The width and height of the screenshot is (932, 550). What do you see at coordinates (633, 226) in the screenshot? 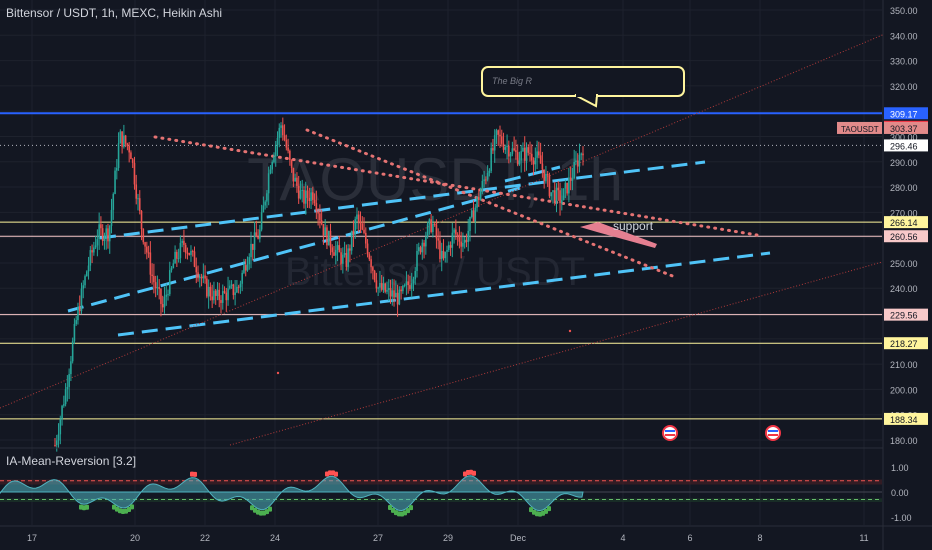
I see `support-label: support` at bounding box center [633, 226].